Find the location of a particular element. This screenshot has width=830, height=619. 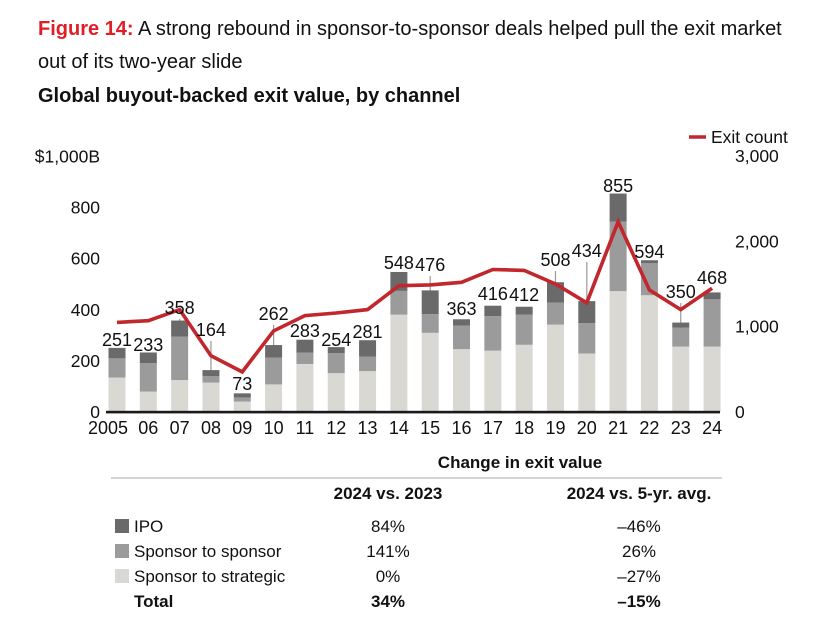

bar-segment-21-sponsor_to_strategic is located at coordinates (618, 351).